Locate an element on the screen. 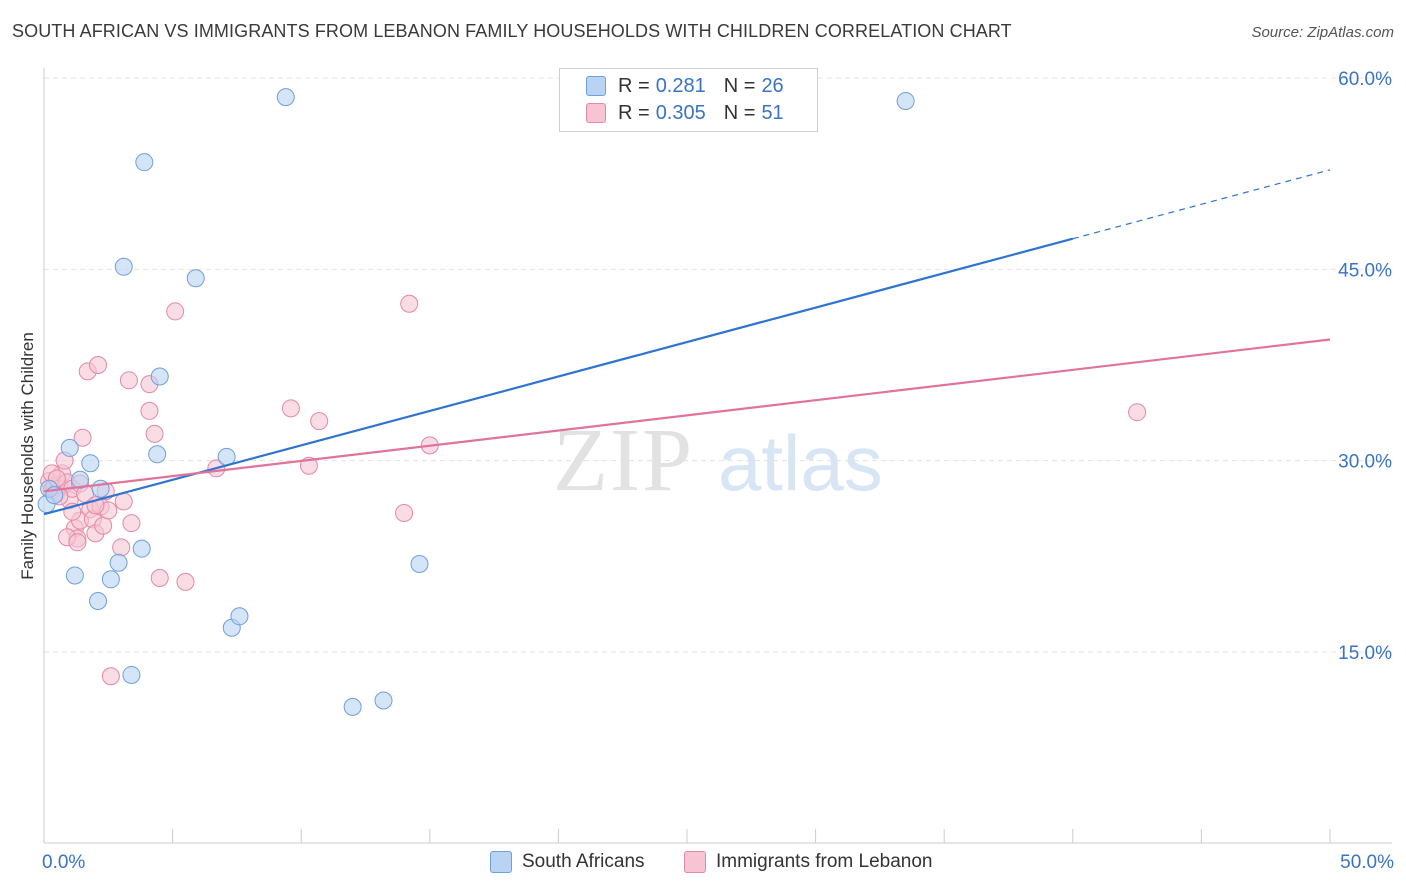 The height and width of the screenshot is (892, 1406). legend-n-value: 51 is located at coordinates (772, 112).